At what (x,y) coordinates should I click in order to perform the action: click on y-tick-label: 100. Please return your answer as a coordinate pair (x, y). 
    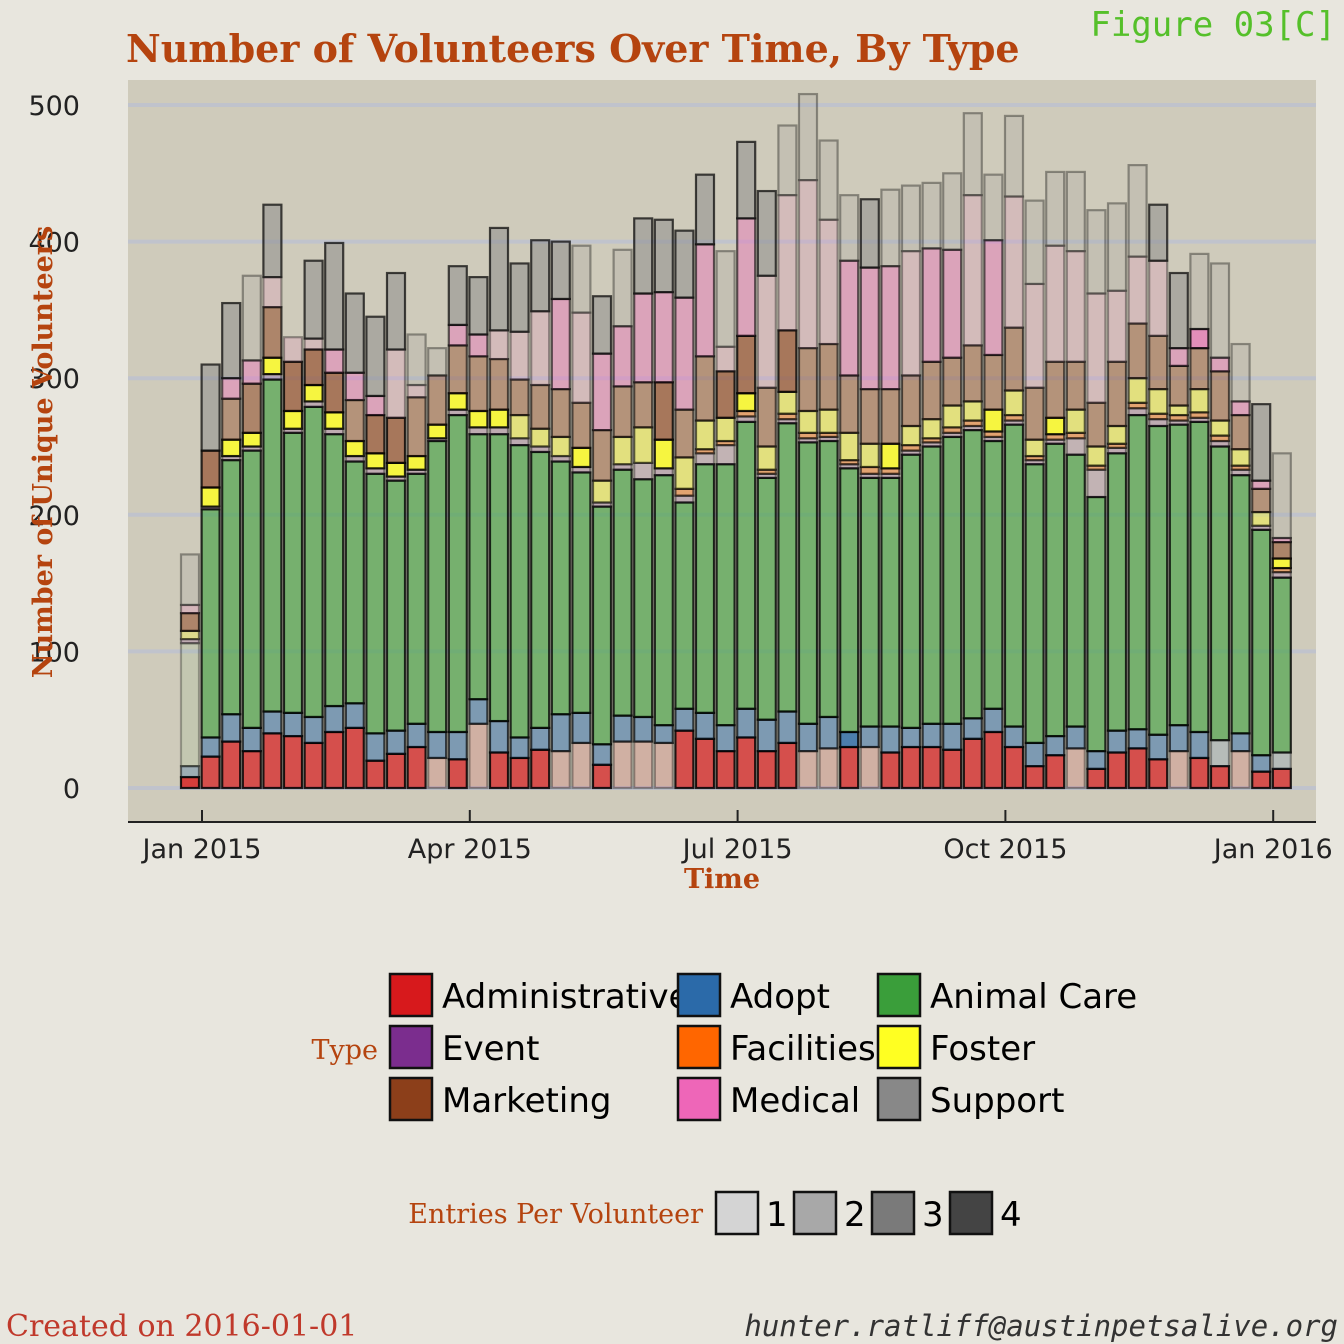
    Looking at the image, I should click on (54, 652).